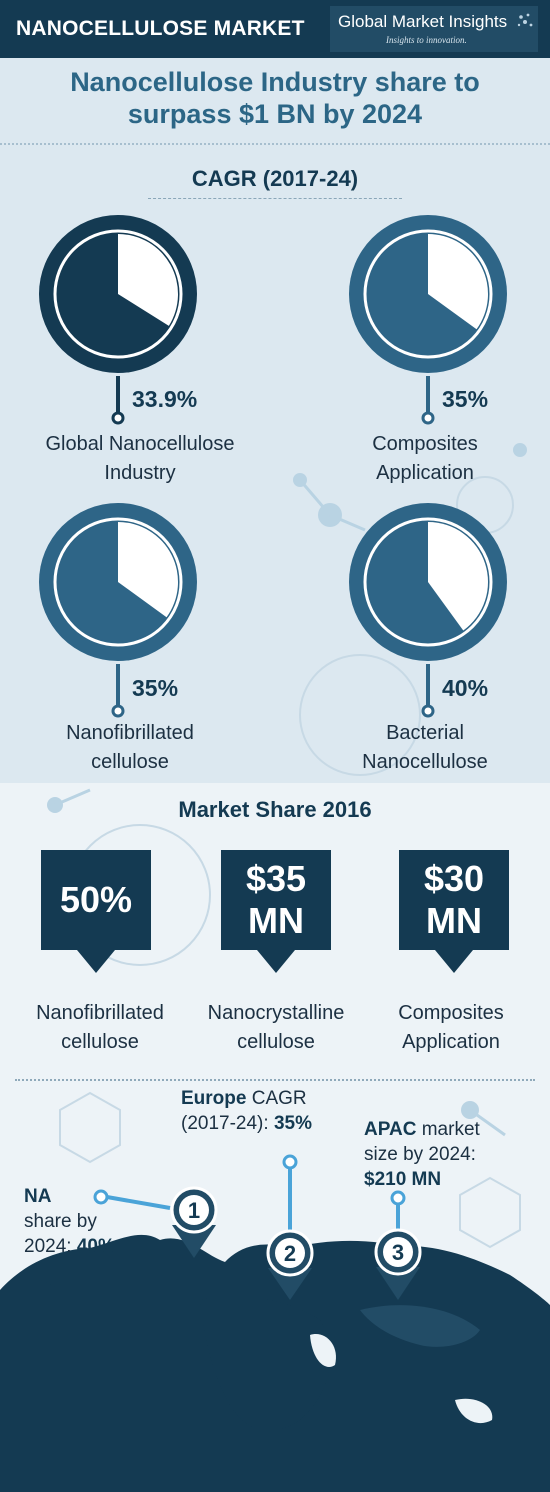 Image resolution: width=550 pixels, height=1492 pixels. Describe the element at coordinates (60, 1221) in the screenshot. I see `region-note-na-line-2: share by` at that location.